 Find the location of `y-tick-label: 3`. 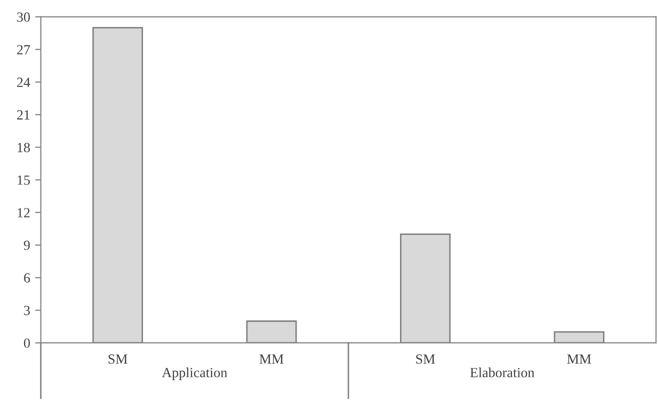

y-tick-label: 3 is located at coordinates (27, 311).